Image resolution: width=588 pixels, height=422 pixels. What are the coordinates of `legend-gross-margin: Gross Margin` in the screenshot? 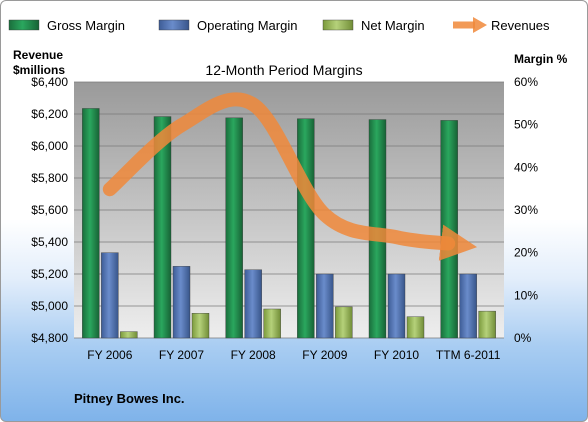 It's located at (66, 25).